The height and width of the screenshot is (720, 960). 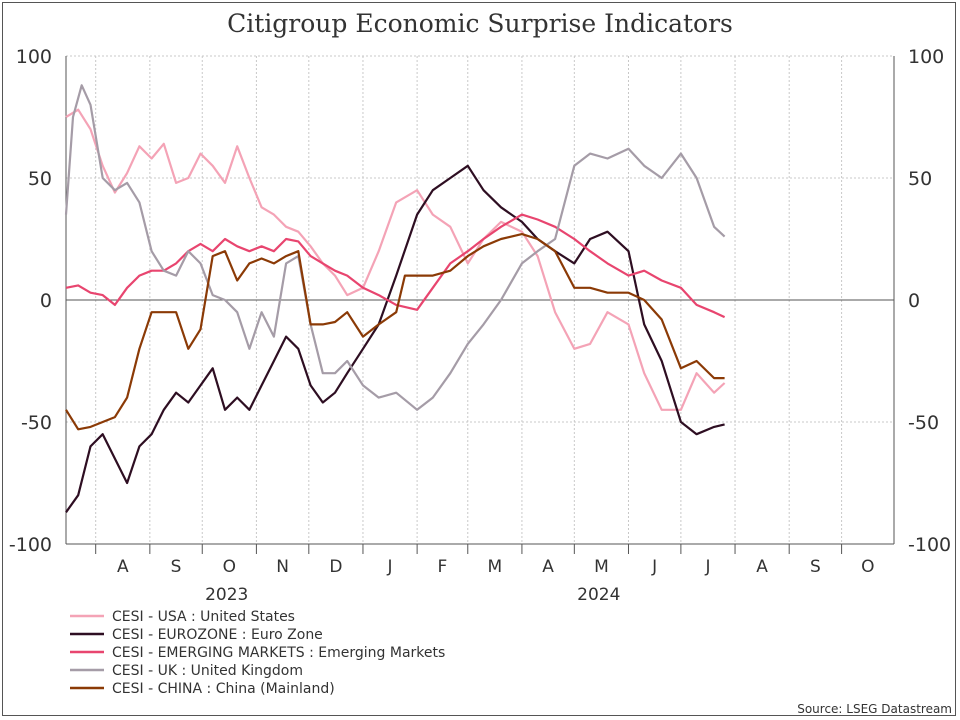 I want to click on x-tick-label: D, so click(x=335, y=567).